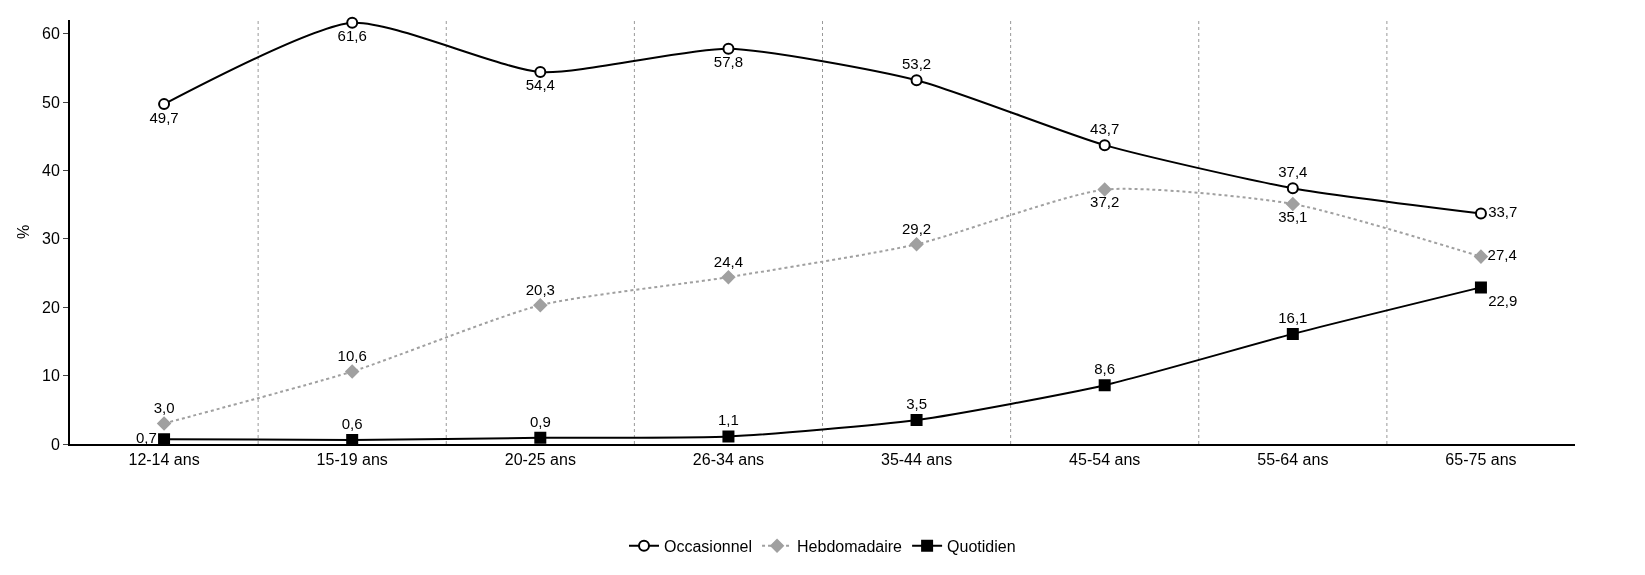 The width and height of the screenshot is (1645, 575). I want to click on y-axis-title: %, so click(24, 232).